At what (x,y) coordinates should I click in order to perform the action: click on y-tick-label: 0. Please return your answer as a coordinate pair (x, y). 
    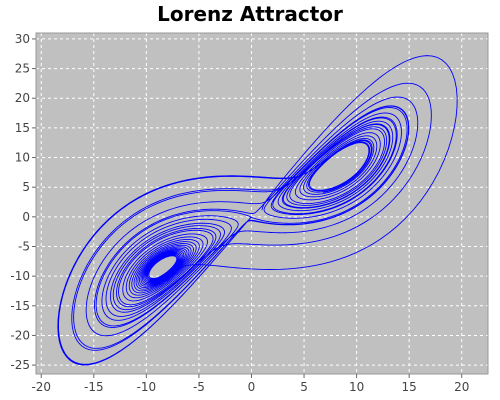
    Looking at the image, I should click on (26, 217).